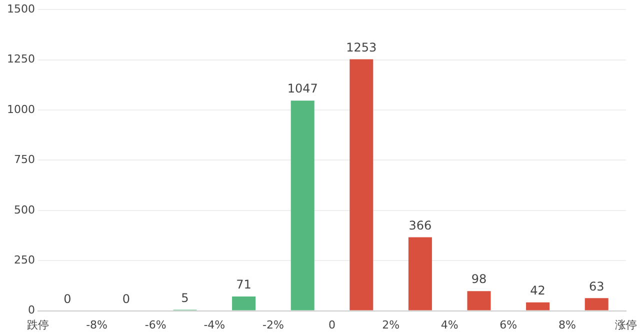 This screenshot has height=335, width=640. Describe the element at coordinates (244, 285) in the screenshot. I see `data-label: 71` at that location.